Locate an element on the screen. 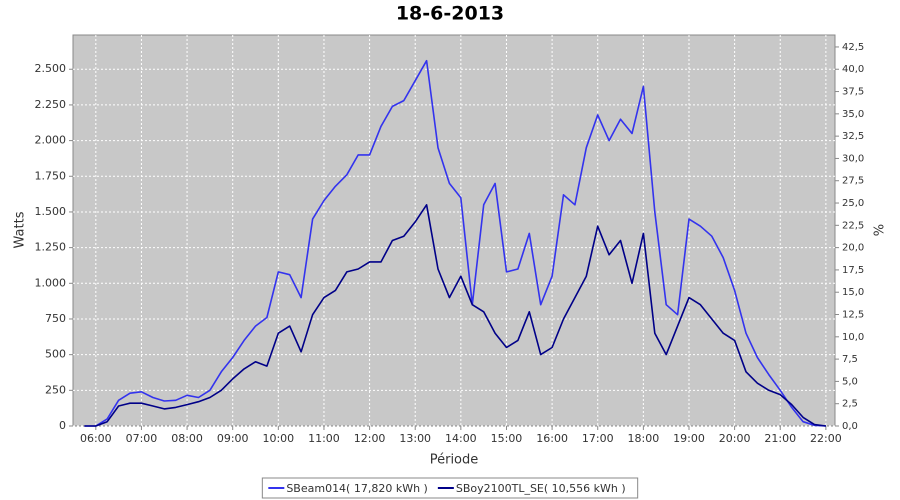  y2-tick-label: 27,5 is located at coordinates (853, 181).